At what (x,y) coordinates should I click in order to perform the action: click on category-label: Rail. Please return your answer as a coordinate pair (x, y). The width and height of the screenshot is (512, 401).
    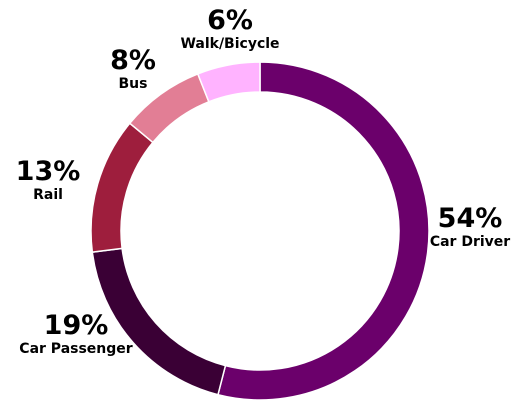
    Looking at the image, I should click on (48, 195).